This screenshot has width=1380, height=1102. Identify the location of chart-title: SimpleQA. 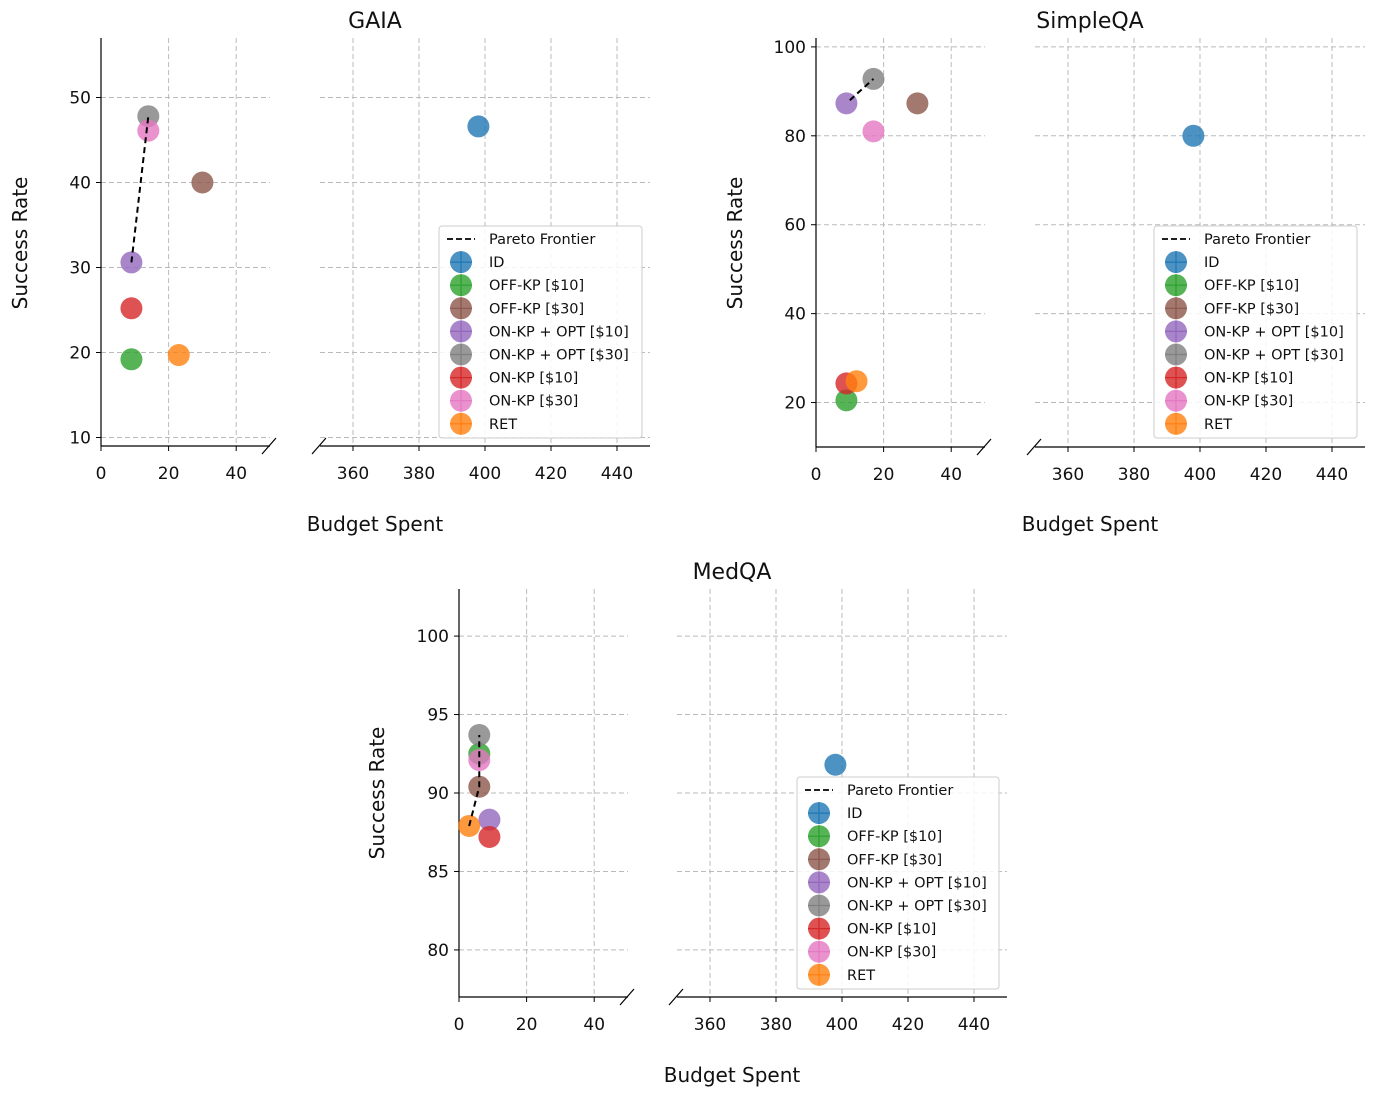
(1090, 21).